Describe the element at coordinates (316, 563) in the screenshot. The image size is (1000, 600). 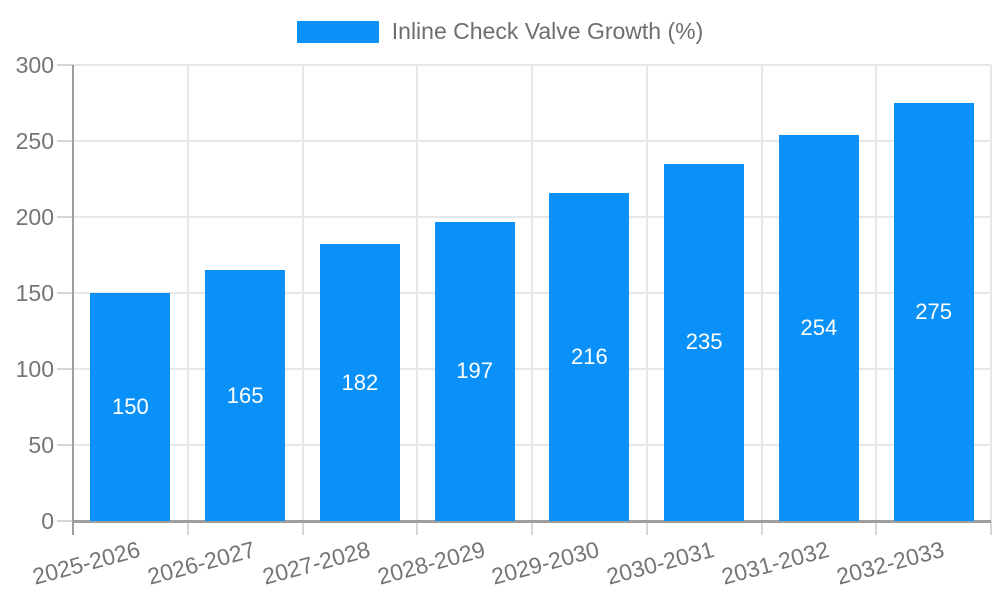
I see `x-tick-label: 2027-2028` at that location.